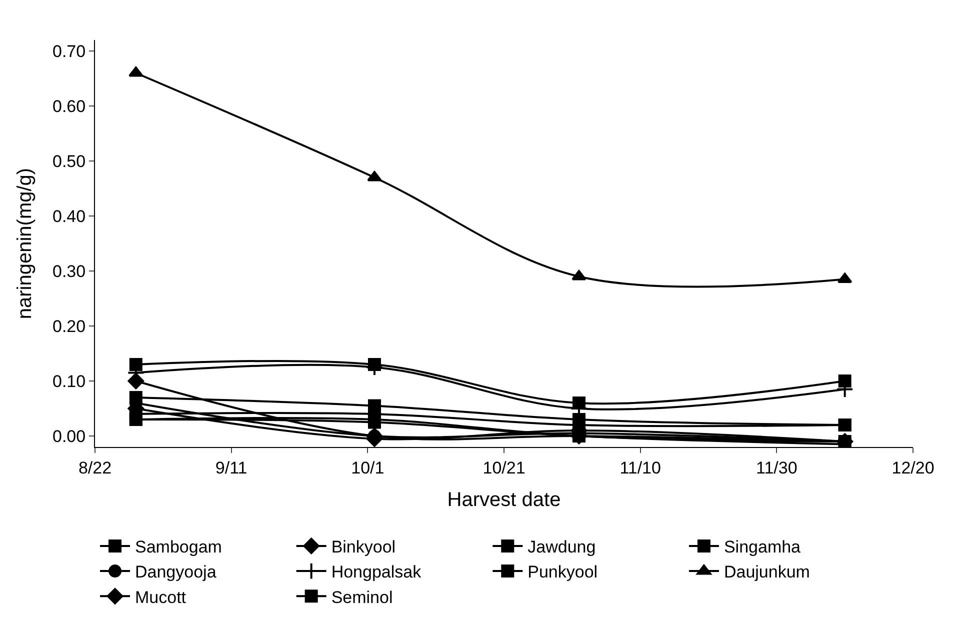 This screenshot has height=626, width=963. Describe the element at coordinates (362, 597) in the screenshot. I see `legend-label: Seminol` at that location.